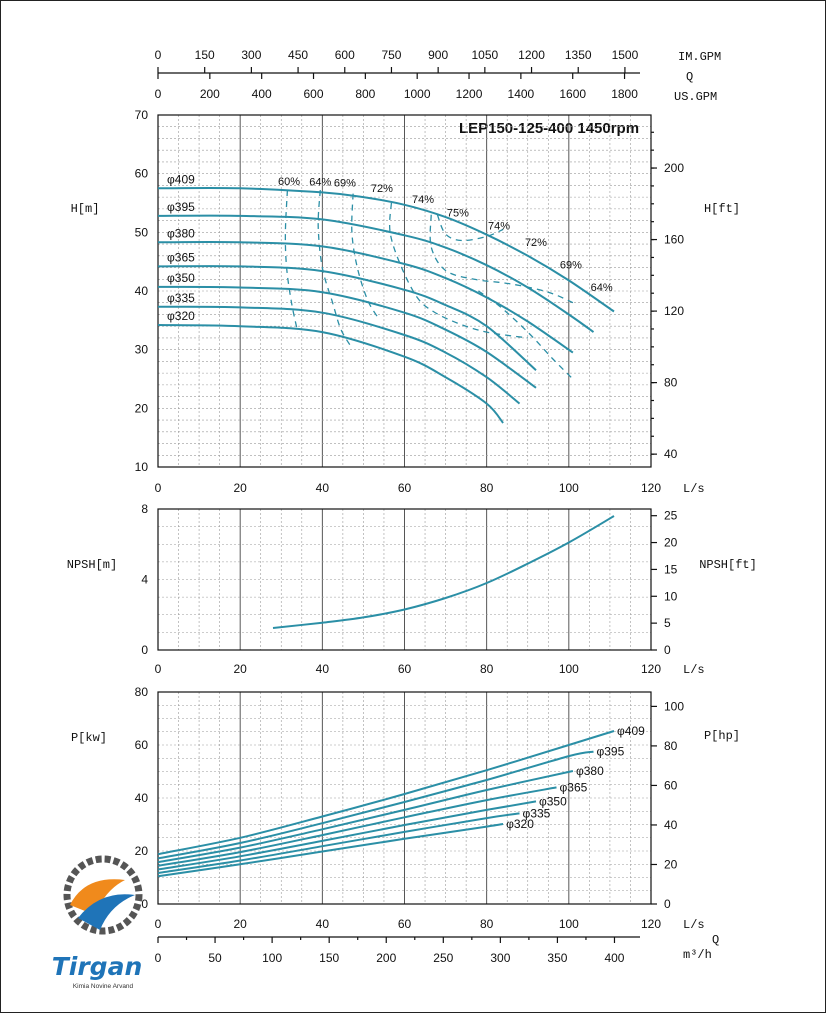 The width and height of the screenshot is (828, 1015). Describe the element at coordinates (722, 209) in the screenshot. I see `h-ft-axis-label: H[ft]` at that location.